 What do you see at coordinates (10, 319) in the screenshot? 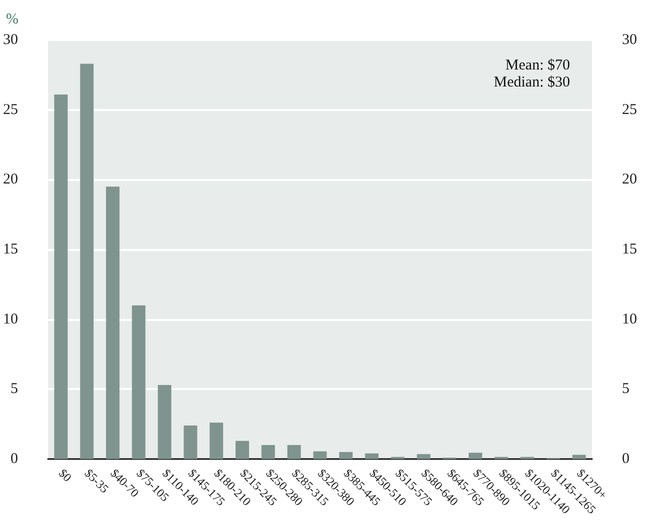
I see `y-tick-label: 10` at bounding box center [10, 319].